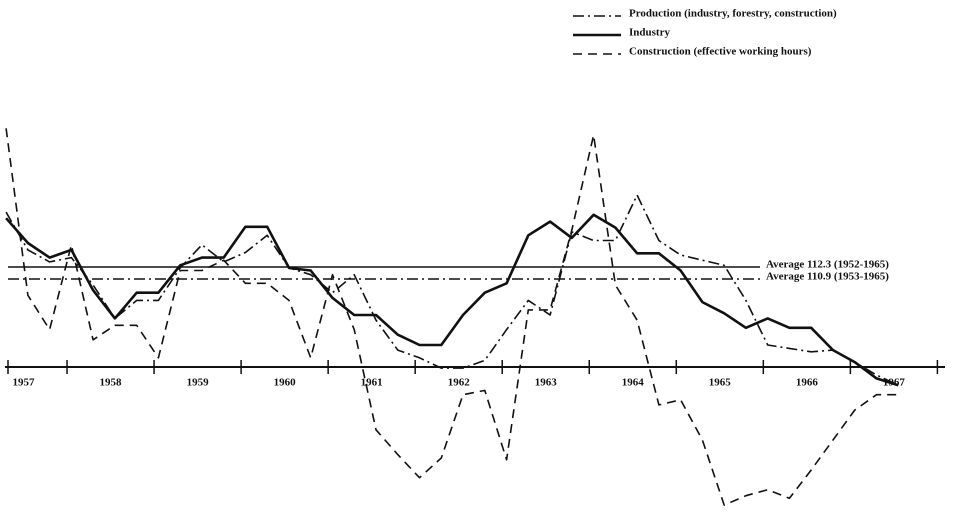 Image resolution: width=967 pixels, height=512 pixels. What do you see at coordinates (111, 383) in the screenshot?
I see `x-tick-label: 1958` at bounding box center [111, 383].